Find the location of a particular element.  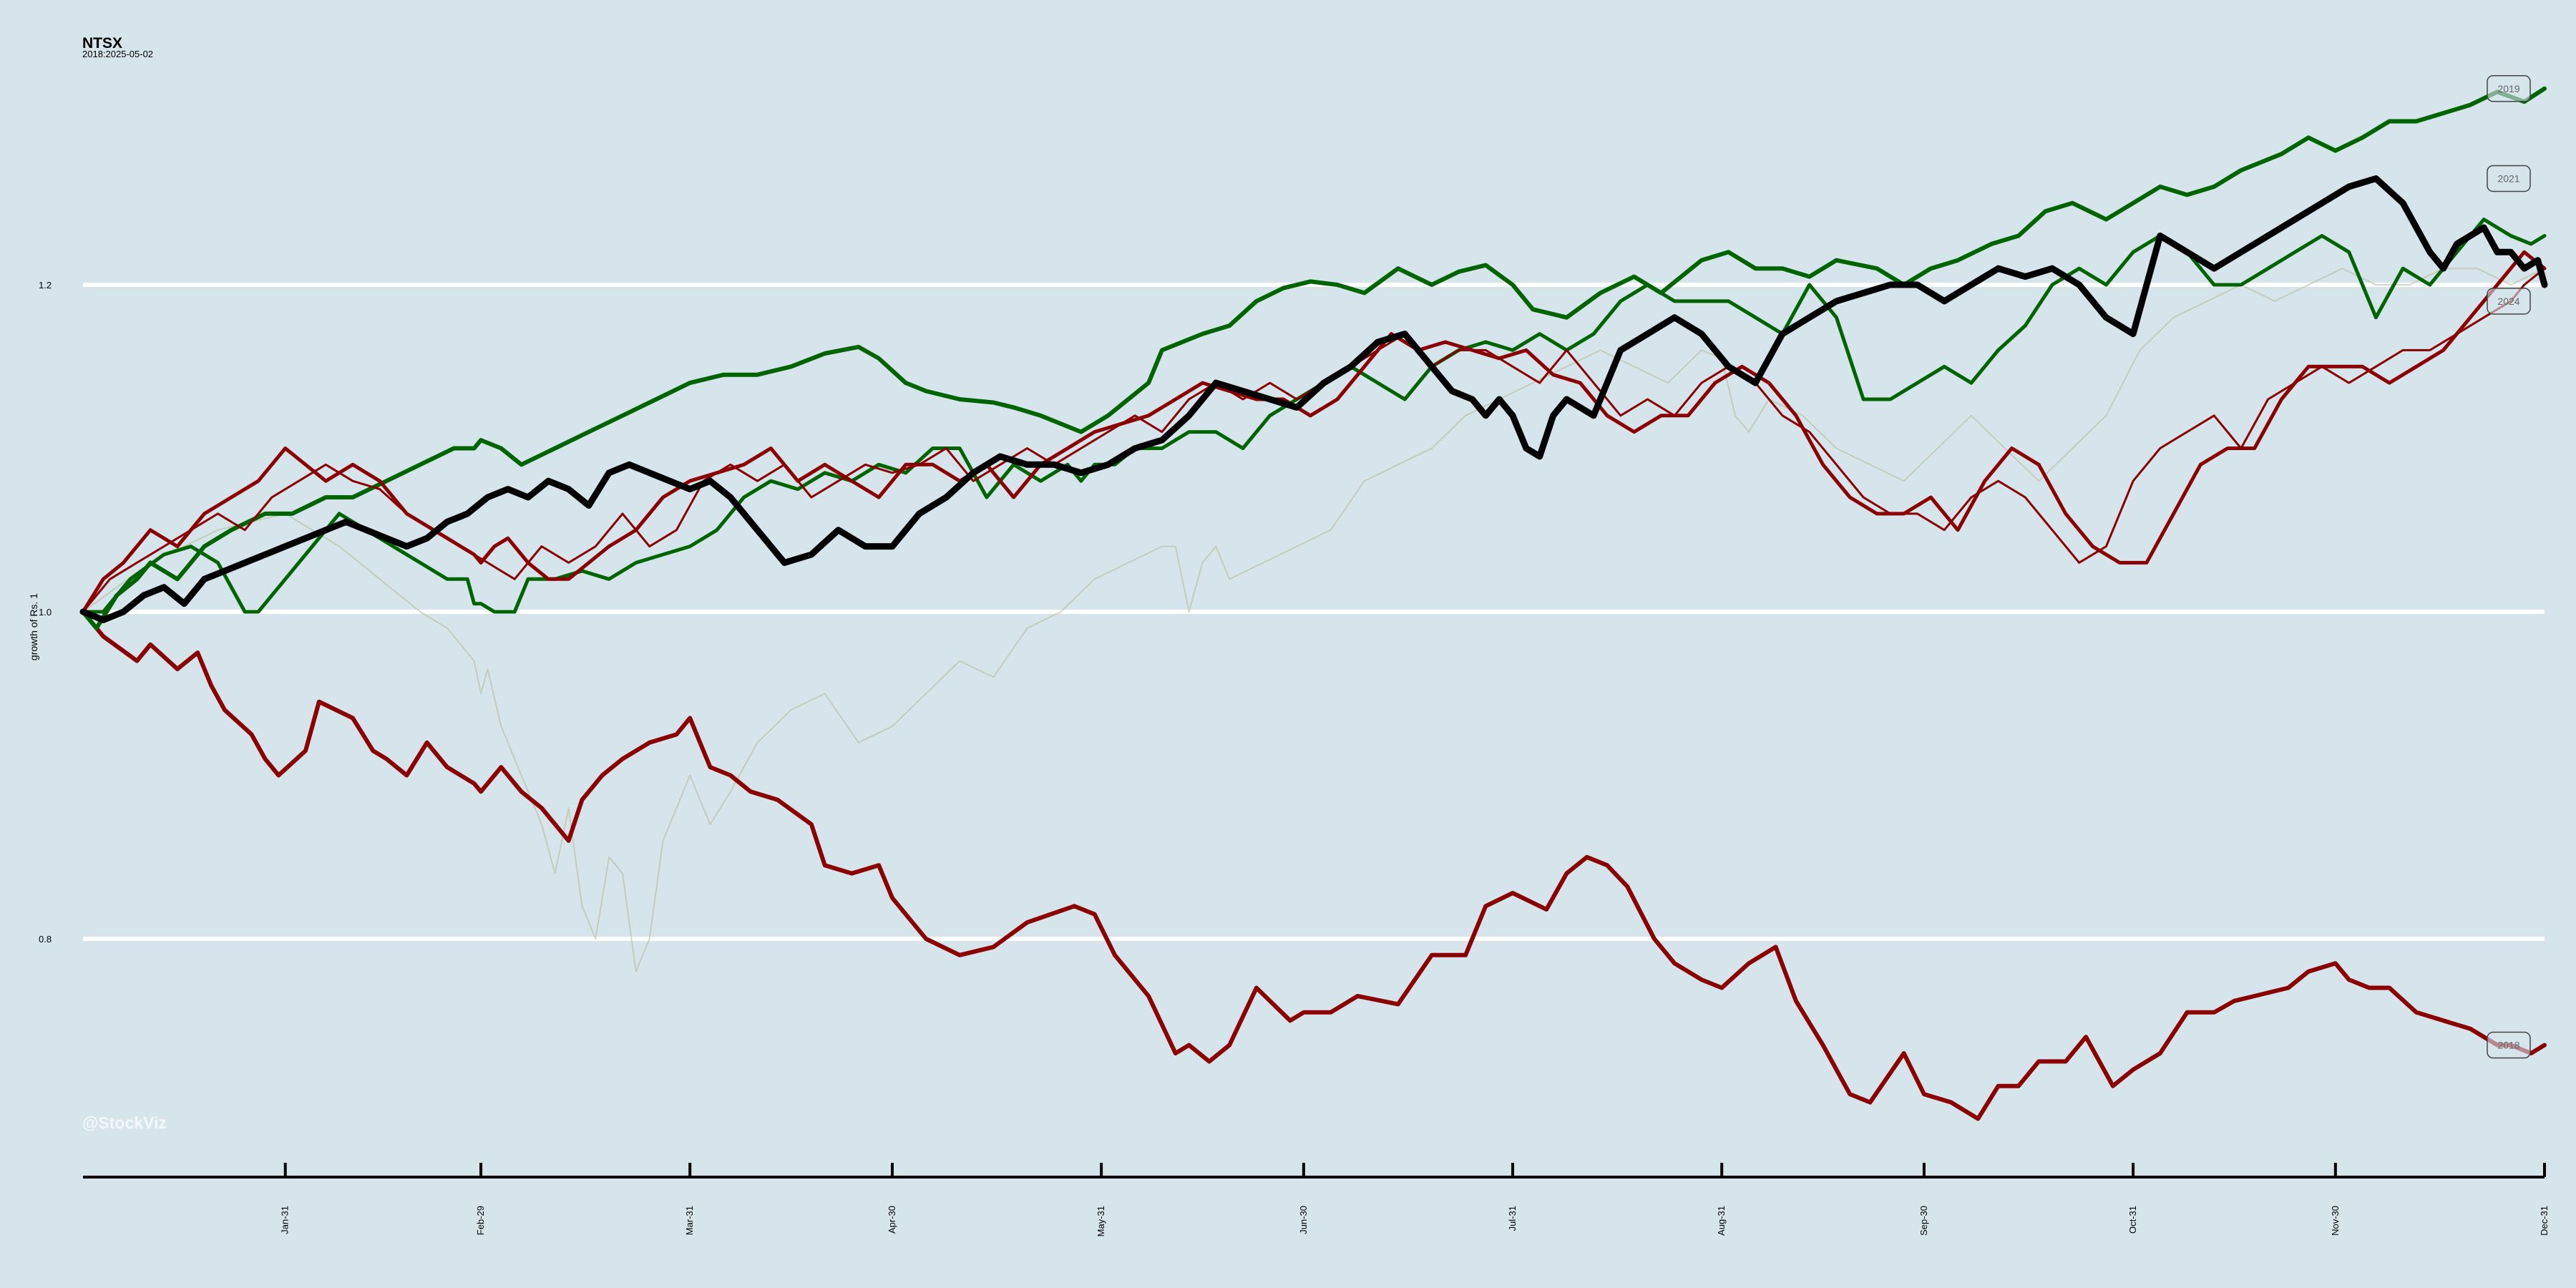

end-label-2024: 2024 is located at coordinates (2508, 301).